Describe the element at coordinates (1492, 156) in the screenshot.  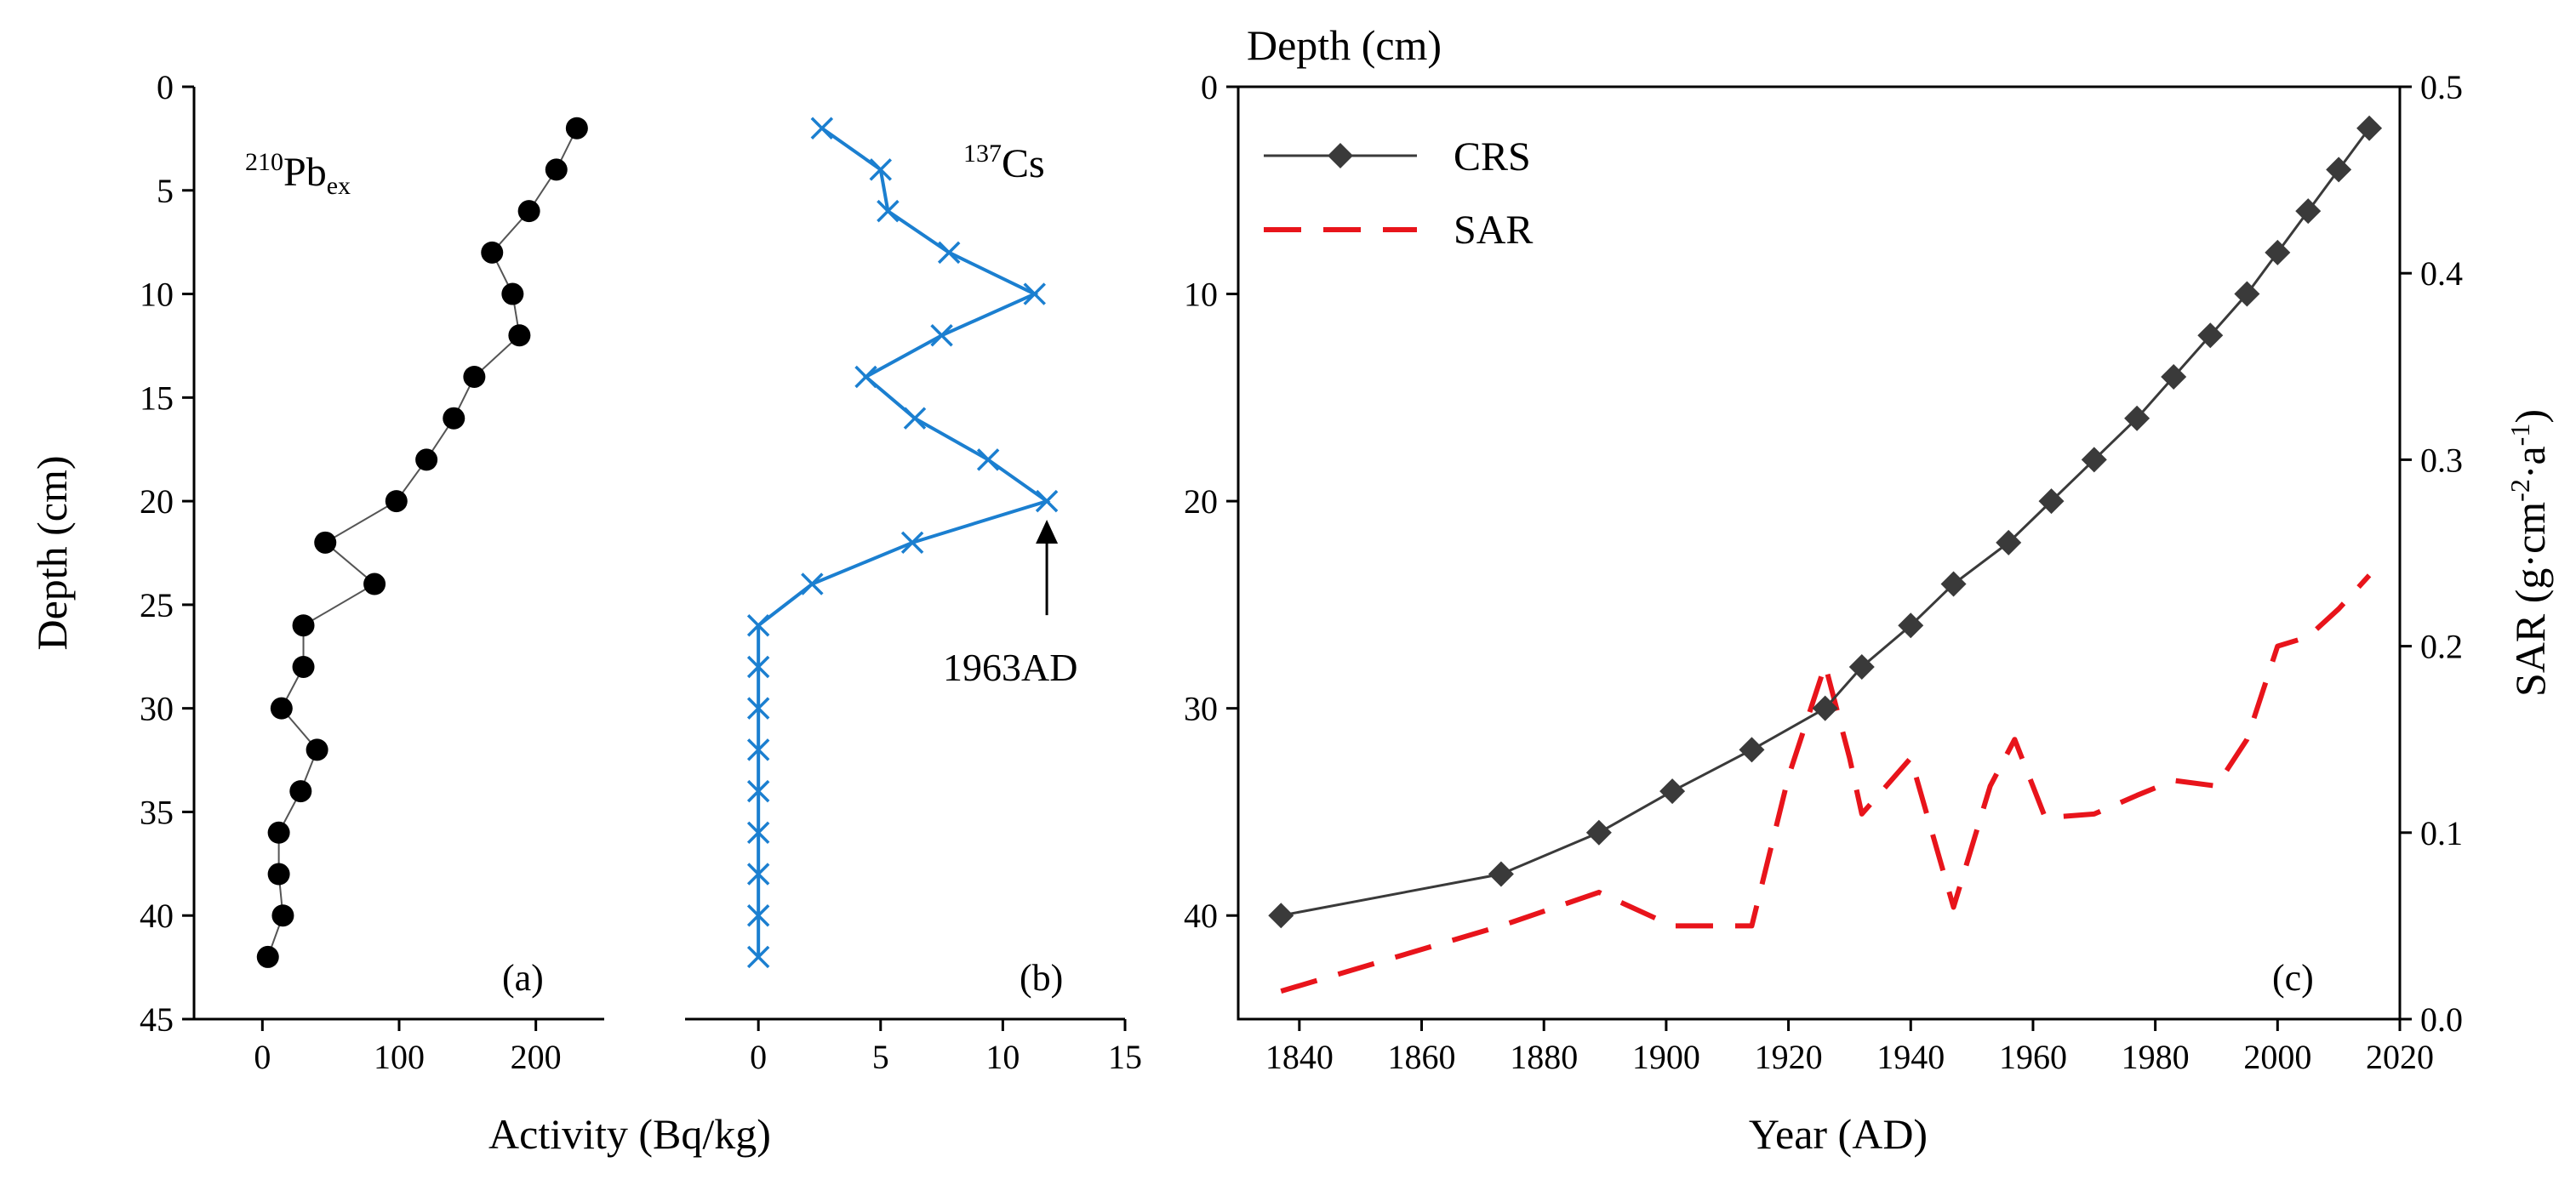
I see `legend-label-crs: CRS` at that location.